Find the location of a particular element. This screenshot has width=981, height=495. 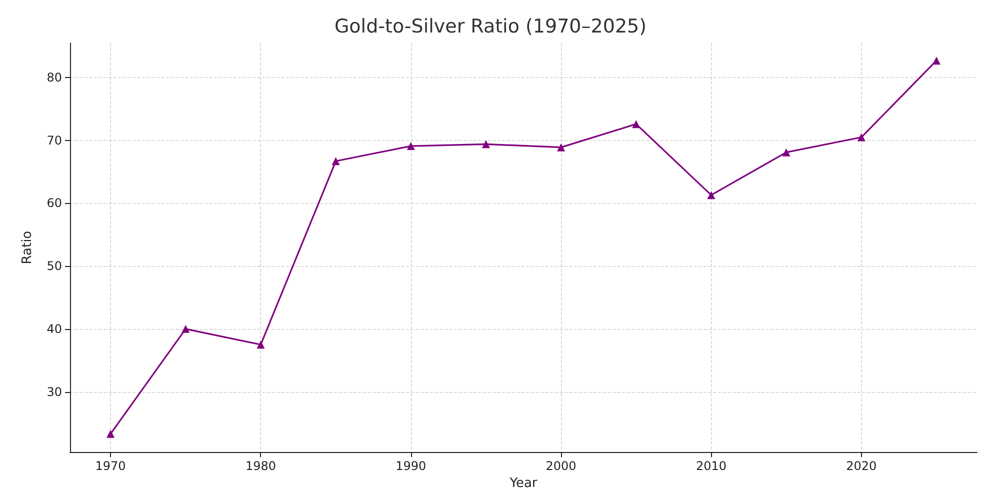

x-tick-label: 2000 is located at coordinates (561, 466).